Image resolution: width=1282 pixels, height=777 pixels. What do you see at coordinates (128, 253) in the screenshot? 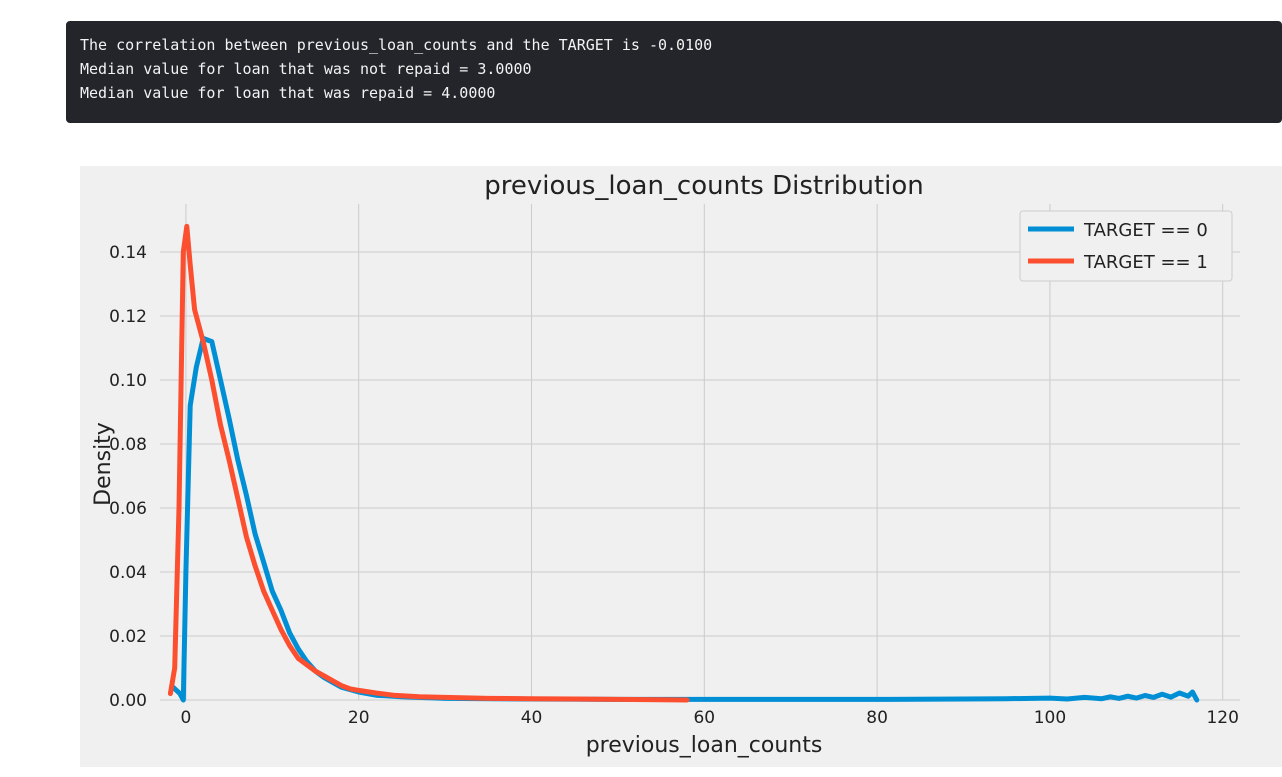
I see `y-tick-label: 0.14` at bounding box center [128, 253].